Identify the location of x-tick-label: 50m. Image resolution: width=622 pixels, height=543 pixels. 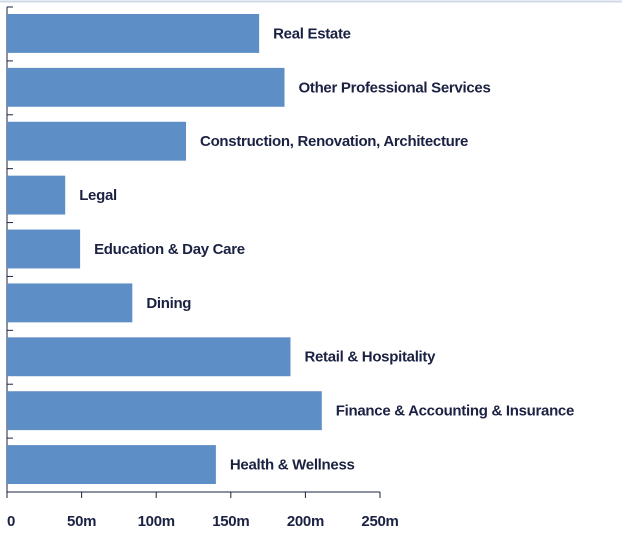
(81, 521).